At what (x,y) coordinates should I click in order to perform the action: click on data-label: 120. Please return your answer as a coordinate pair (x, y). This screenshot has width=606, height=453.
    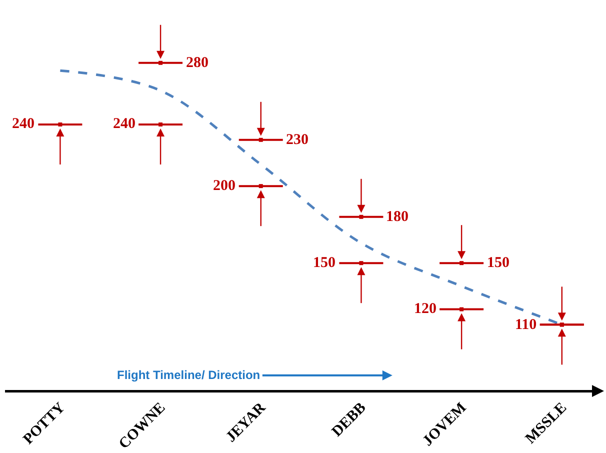
    Looking at the image, I should click on (425, 309).